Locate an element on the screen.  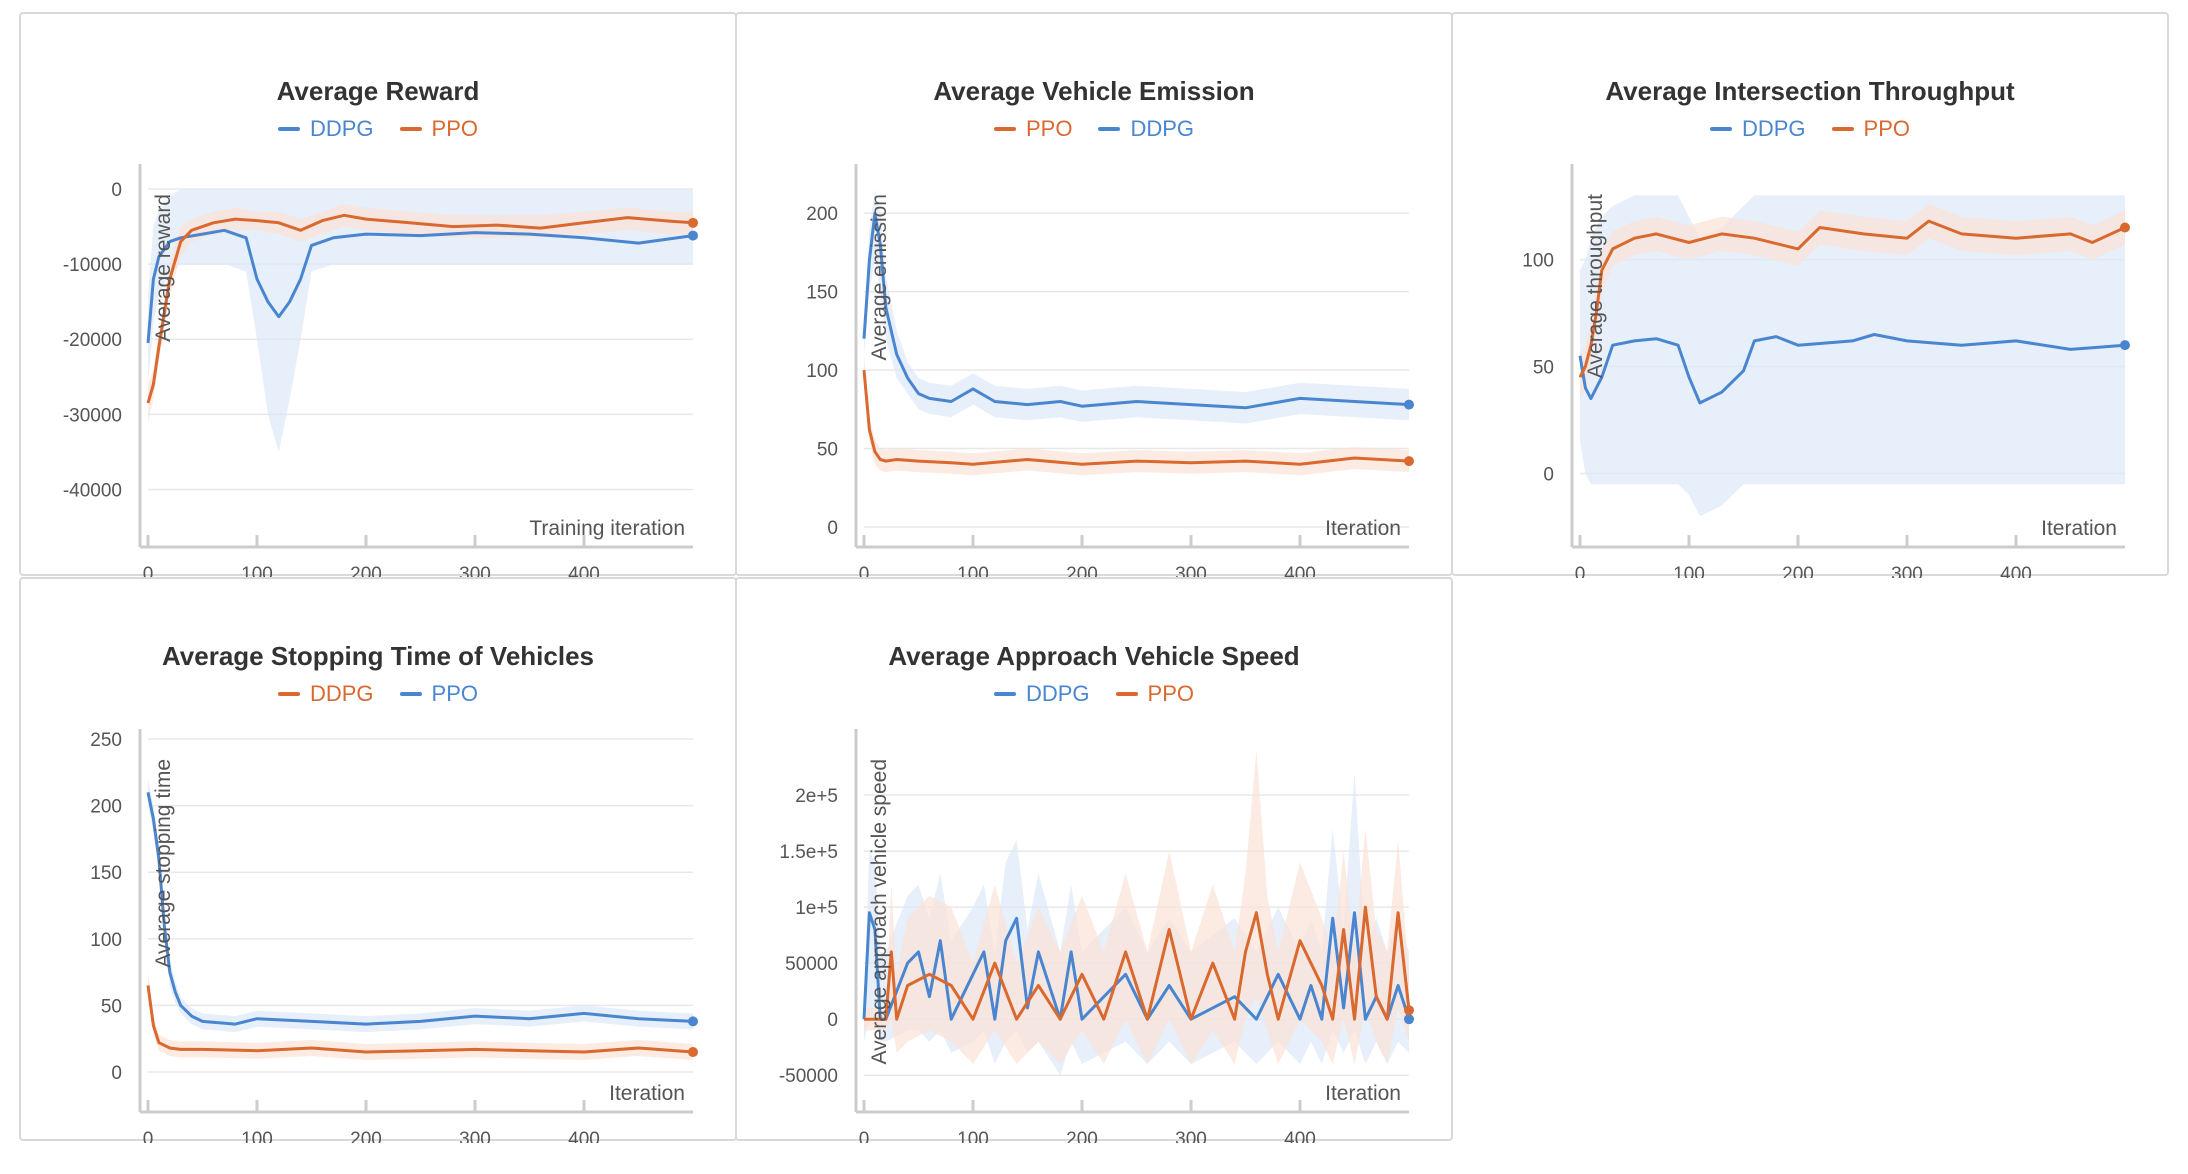
y-tick-label: -10000 is located at coordinates (92, 265).